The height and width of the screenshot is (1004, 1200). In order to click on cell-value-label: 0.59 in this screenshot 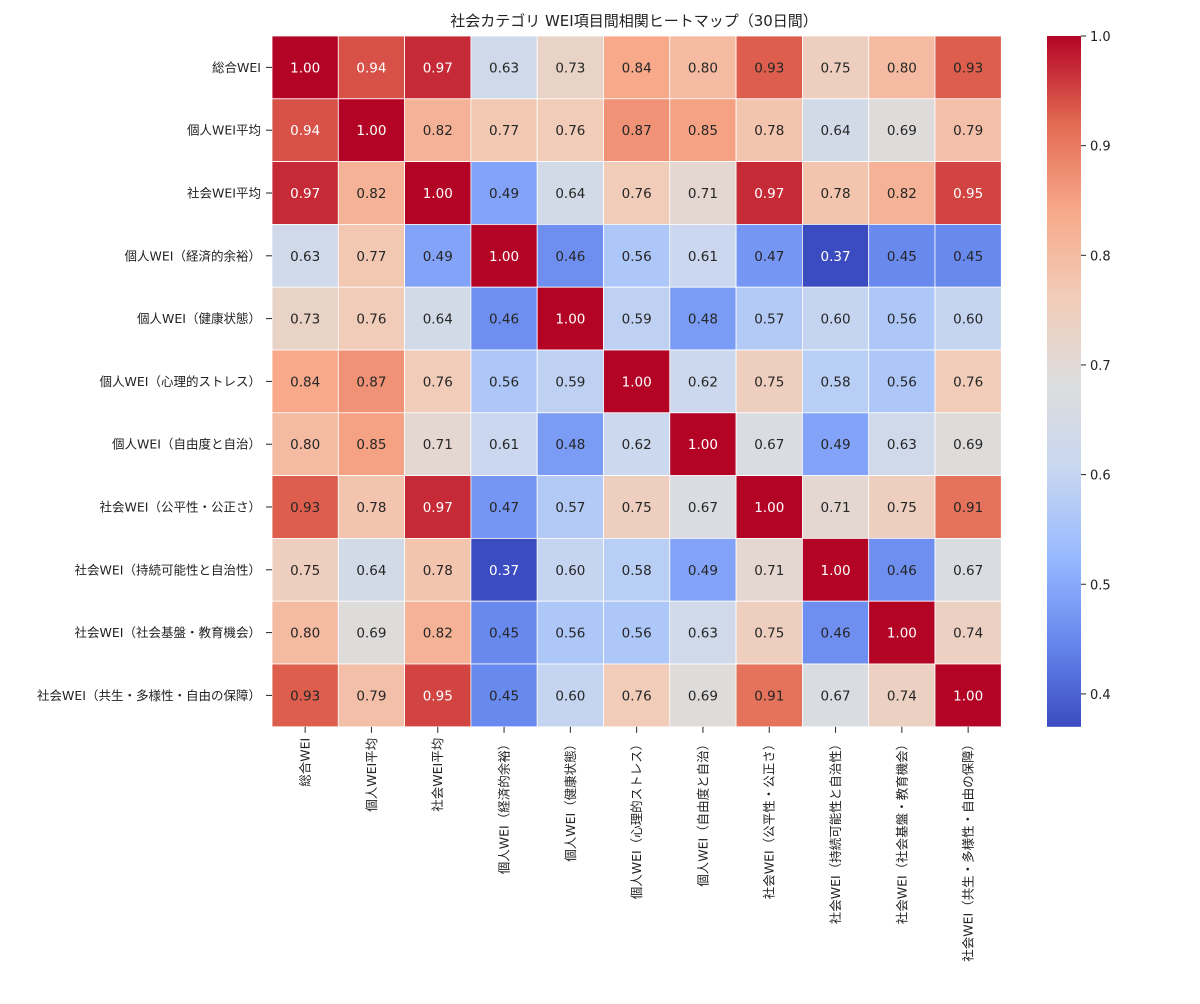, I will do `click(637, 320)`.